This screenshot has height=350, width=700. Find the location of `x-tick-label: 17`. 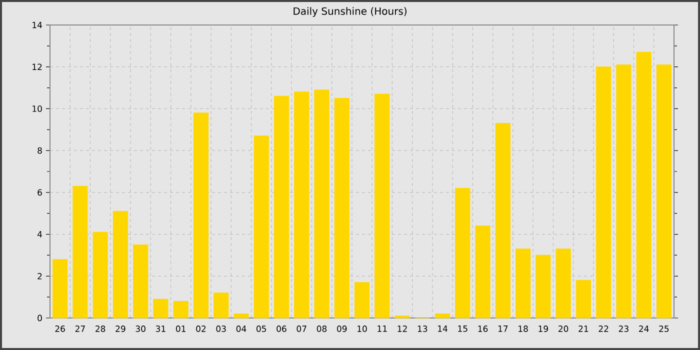

x-tick-label: 17 is located at coordinates (503, 329).